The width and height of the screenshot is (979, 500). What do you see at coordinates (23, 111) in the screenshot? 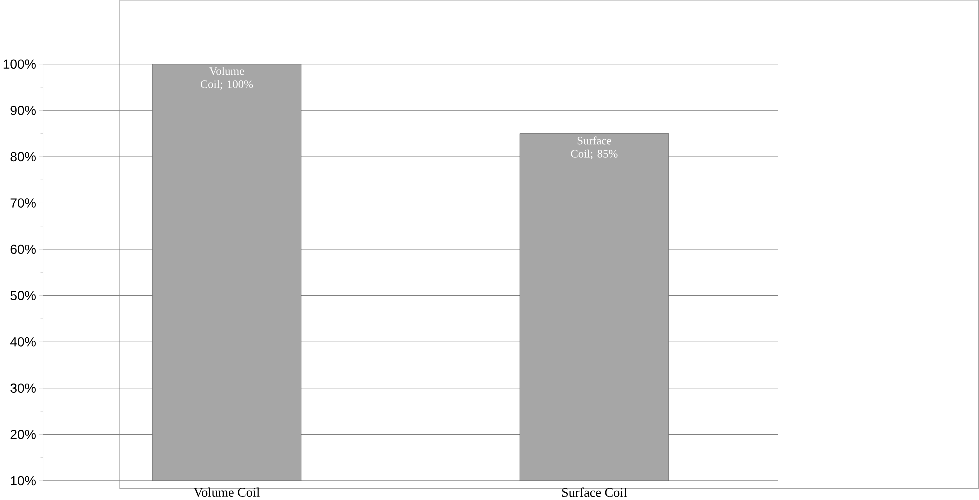
I see `y-tick-label: 90%` at bounding box center [23, 111].